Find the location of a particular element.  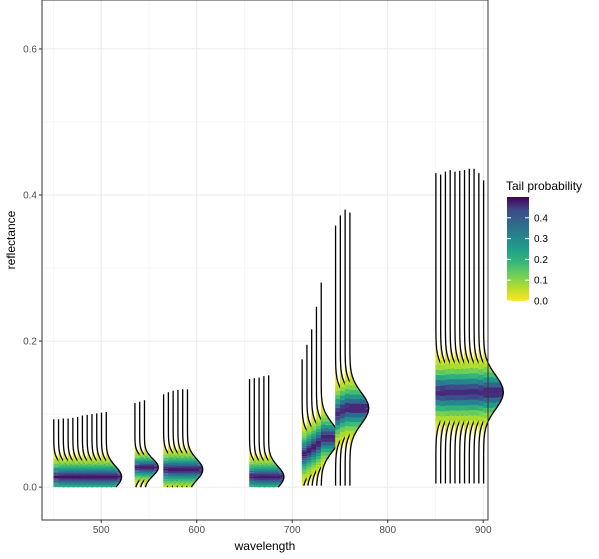

y-tick-label: 0.6 is located at coordinates (30, 49).